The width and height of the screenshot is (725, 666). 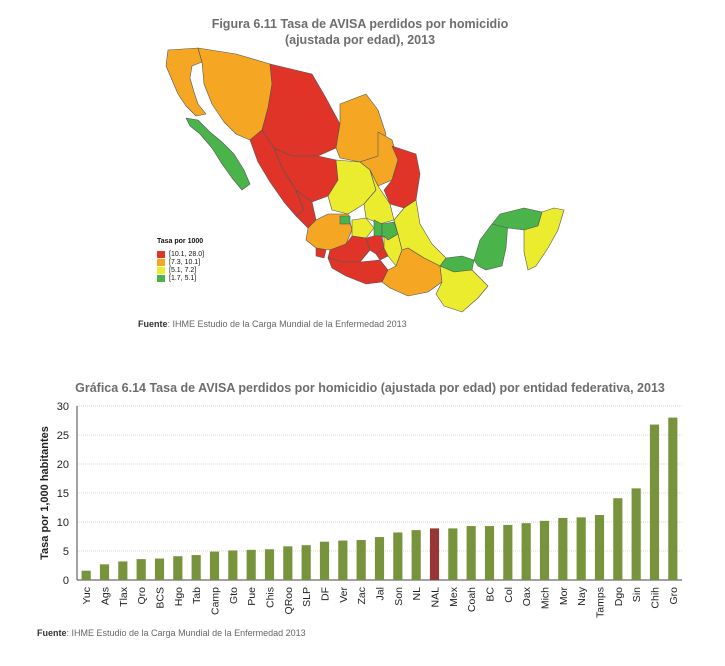 I want to click on y-tick-label: 10, so click(x=63, y=523).